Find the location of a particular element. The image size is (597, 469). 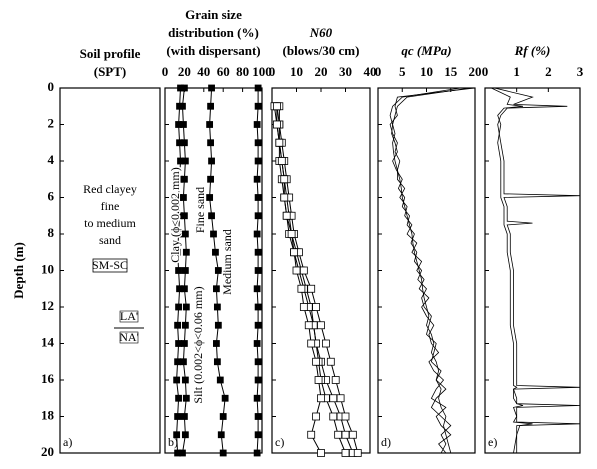

panel-title: Rf (%) is located at coordinates (532, 50).